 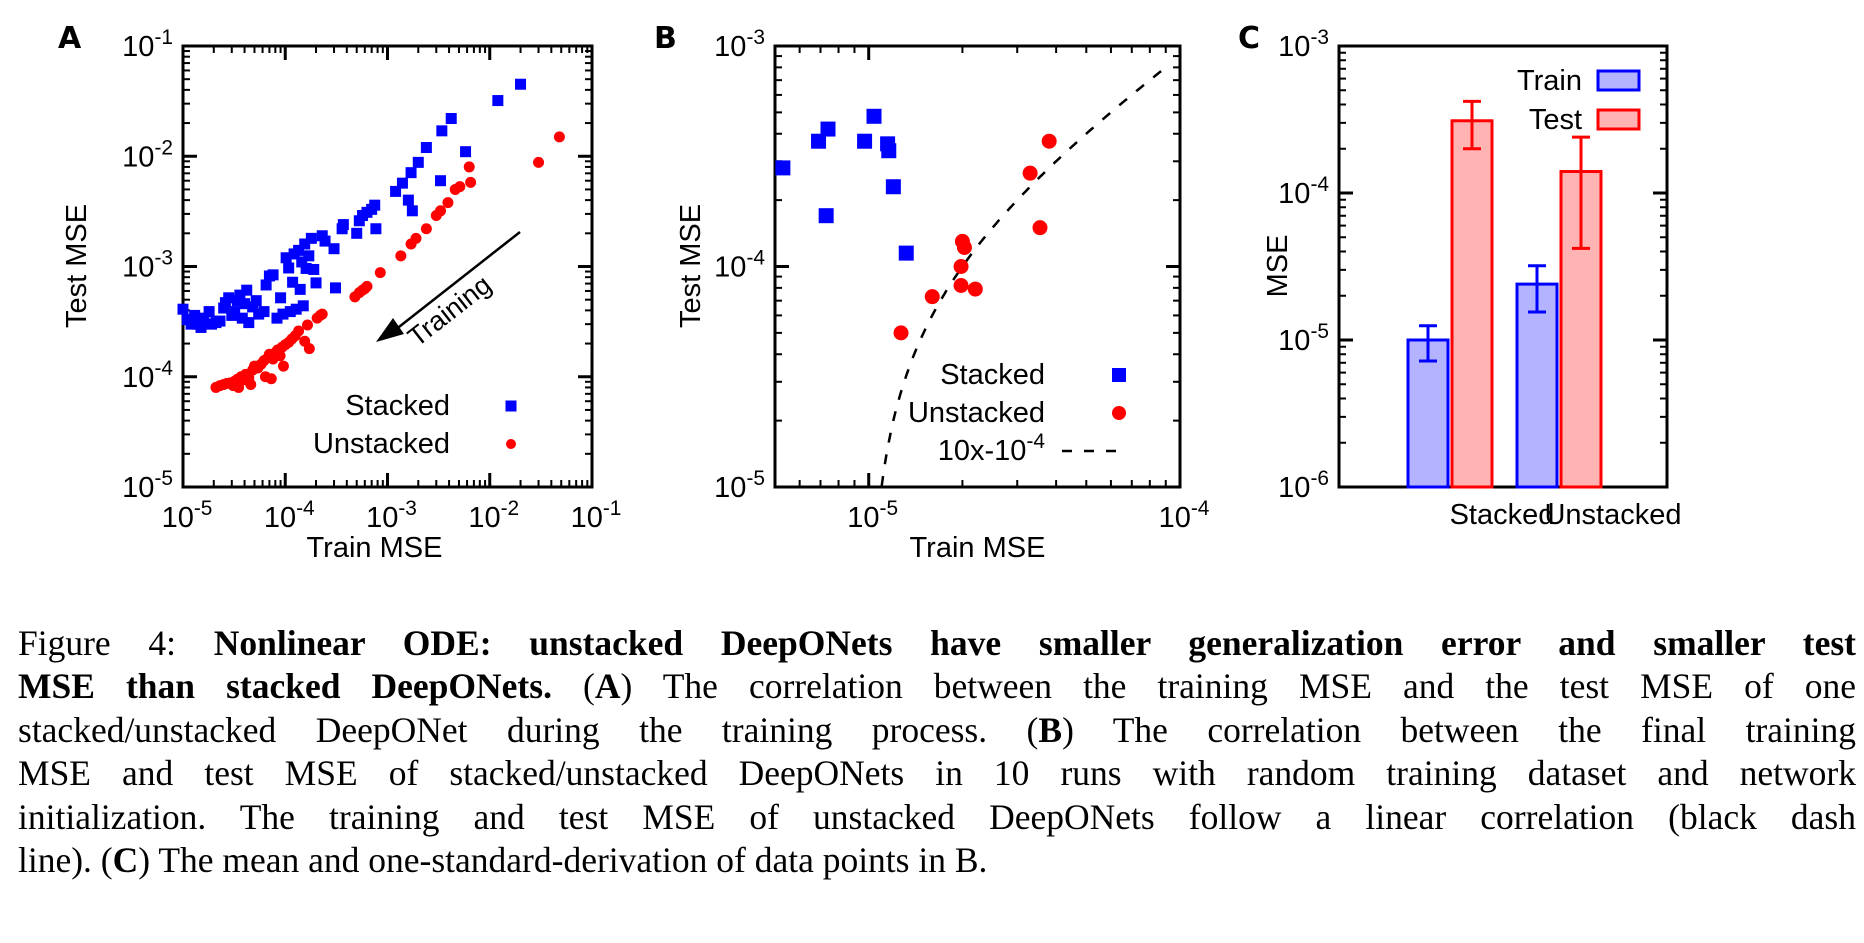 What do you see at coordinates (65, 860) in the screenshot?
I see `caption-text-6a: line). (` at bounding box center [65, 860].